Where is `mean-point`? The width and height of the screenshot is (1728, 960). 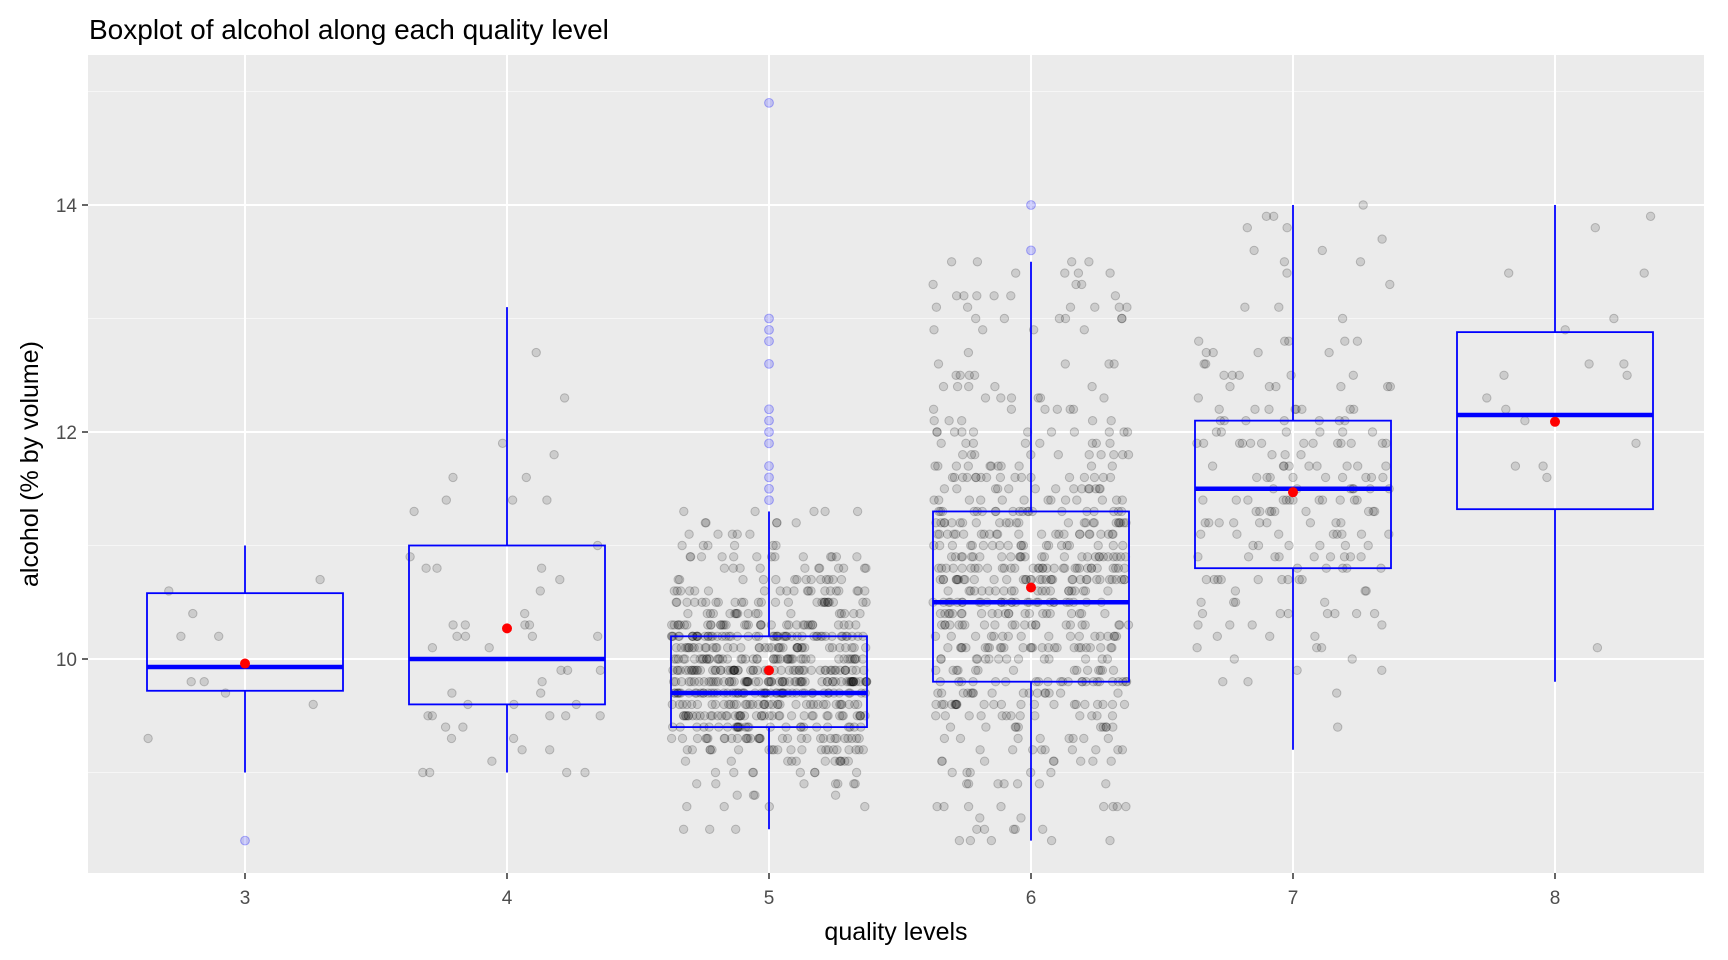
mean-point is located at coordinates (769, 670).